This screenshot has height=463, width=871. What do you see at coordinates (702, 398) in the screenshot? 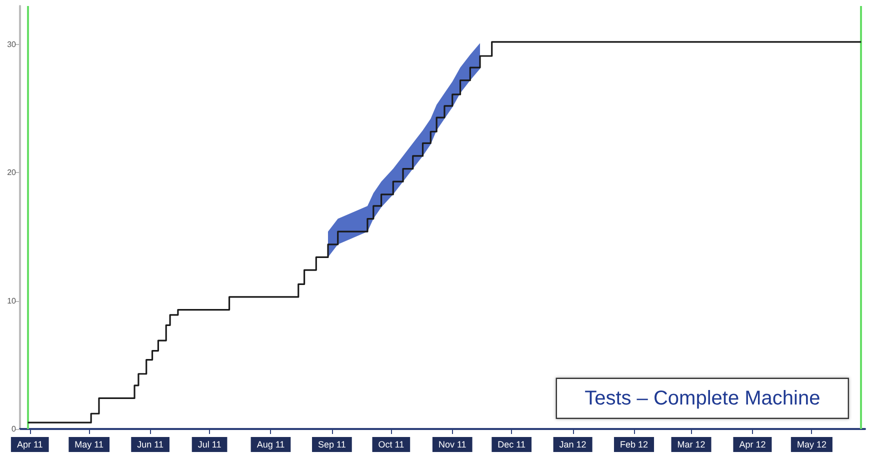
I see `annotation: Tests – Complete Machine` at bounding box center [702, 398].